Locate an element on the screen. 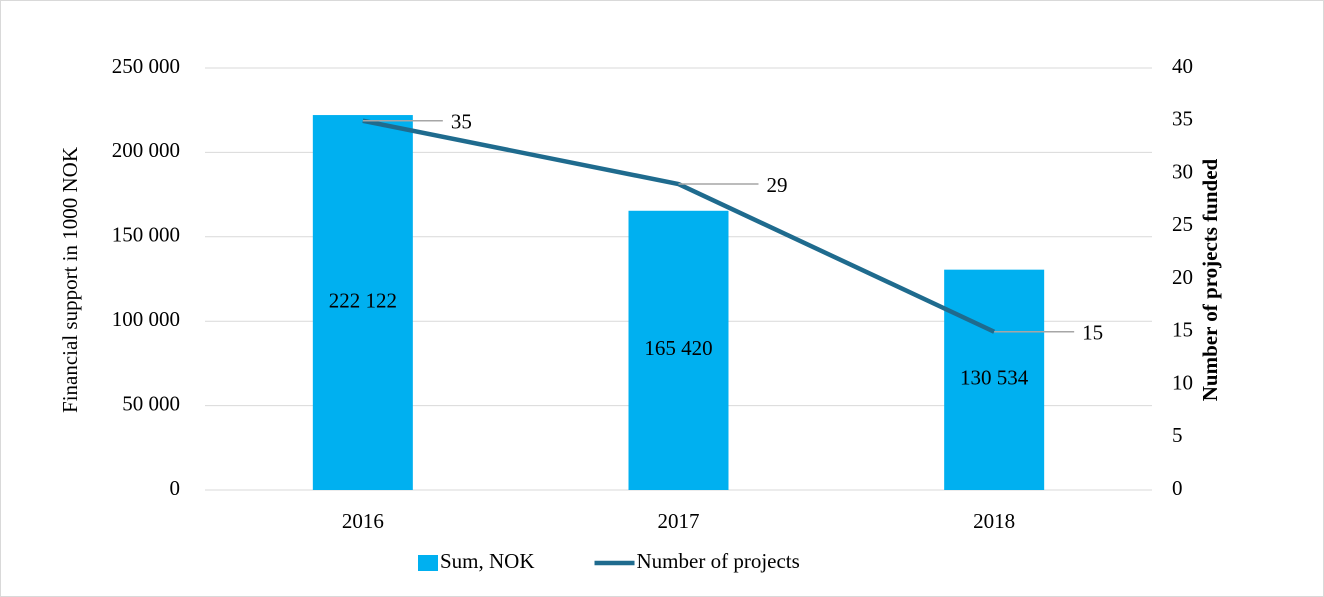 The width and height of the screenshot is (1324, 597). legend-swatch is located at coordinates (428, 563).